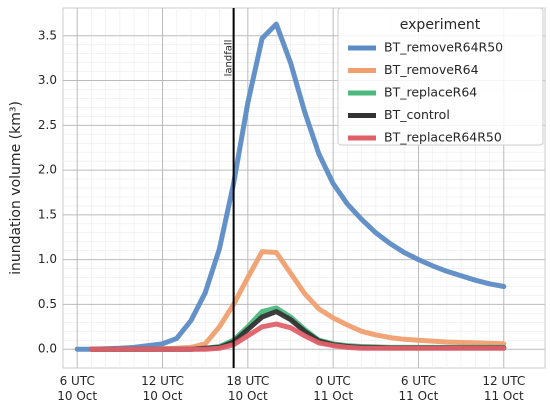 The height and width of the screenshot is (410, 550). What do you see at coordinates (47, 125) in the screenshot?
I see `y-tick-label: 2.5` at bounding box center [47, 125].